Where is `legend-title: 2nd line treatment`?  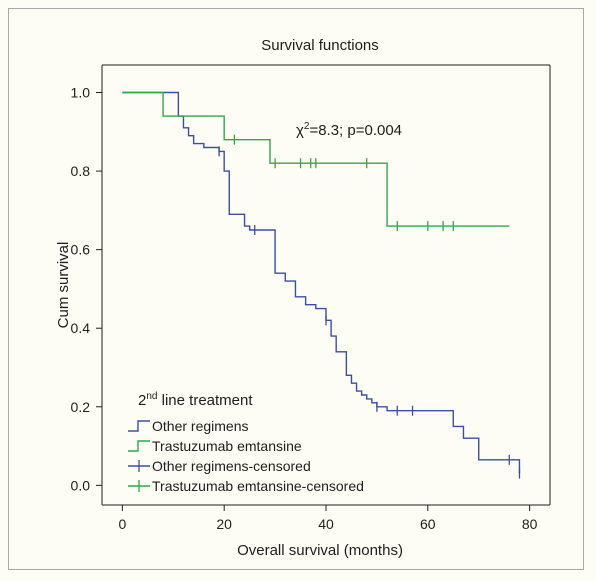 legend-title: 2nd line treatment is located at coordinates (195, 400).